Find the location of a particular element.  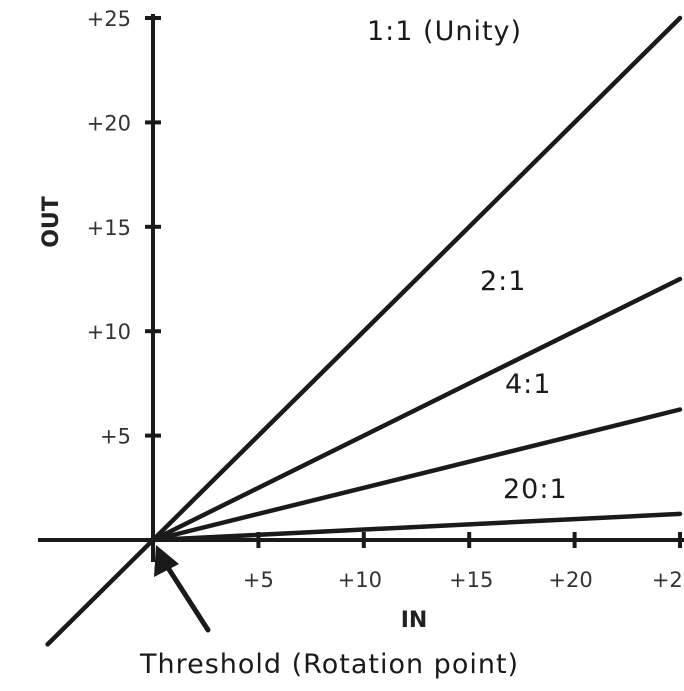

x-tick-label-10: +10 is located at coordinates (360, 580).